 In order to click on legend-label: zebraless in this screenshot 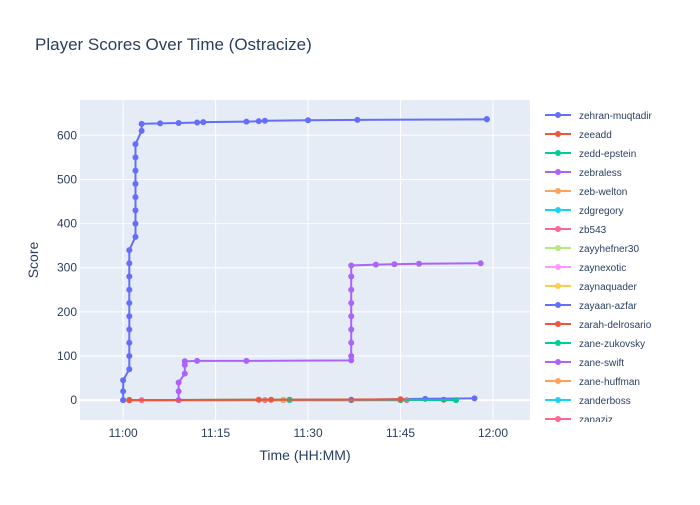, I will do `click(600, 173)`.